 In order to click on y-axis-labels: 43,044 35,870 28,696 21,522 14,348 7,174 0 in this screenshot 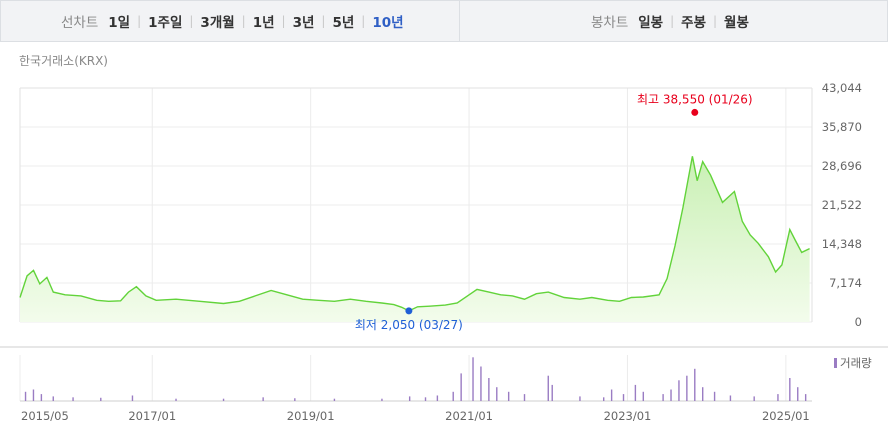, I will do `click(842, 205)`.